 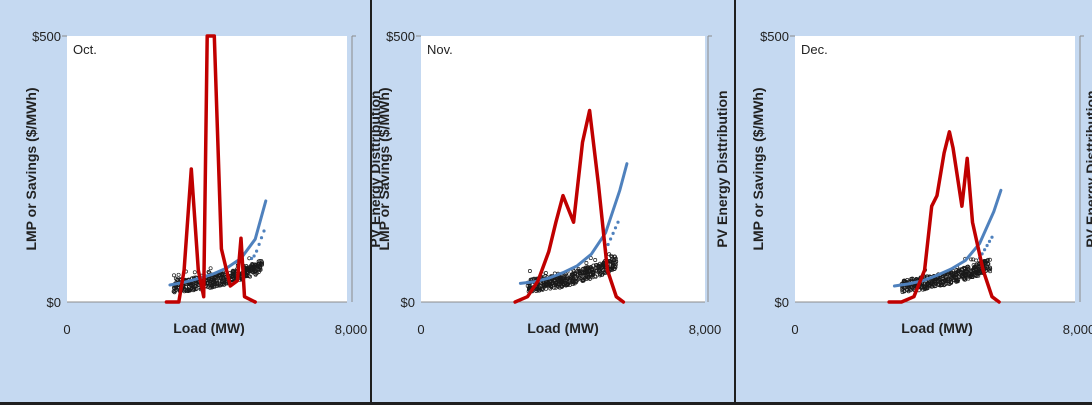 I want to click on pv-distribution-line, so click(x=944, y=217).